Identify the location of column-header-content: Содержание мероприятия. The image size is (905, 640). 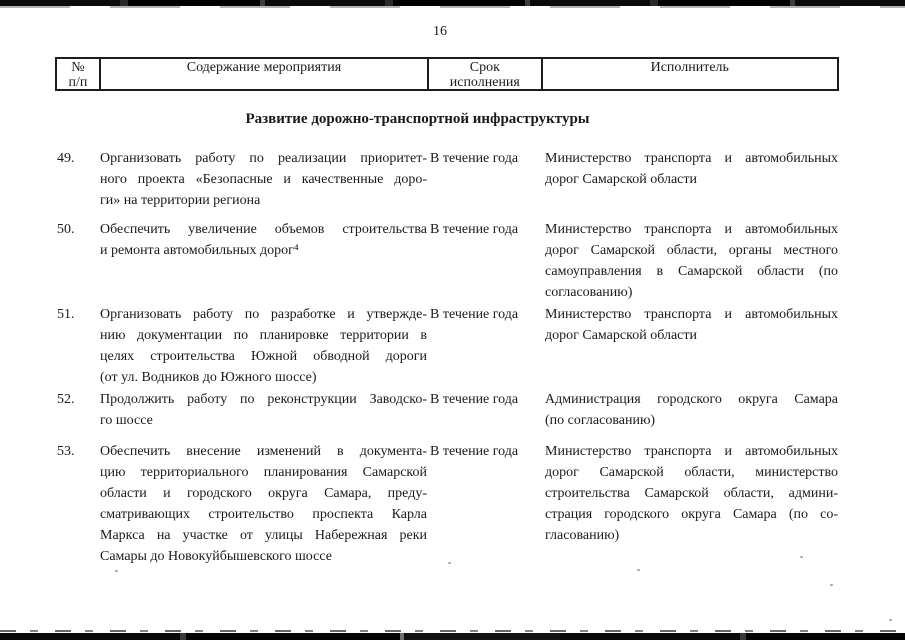
(262, 74).